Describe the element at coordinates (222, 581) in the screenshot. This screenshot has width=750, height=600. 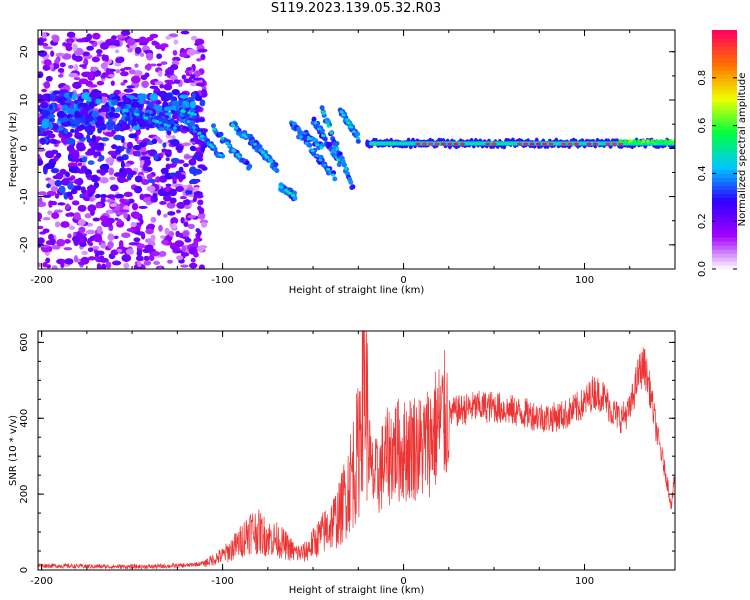
I see `x-tick-label: -100` at that location.